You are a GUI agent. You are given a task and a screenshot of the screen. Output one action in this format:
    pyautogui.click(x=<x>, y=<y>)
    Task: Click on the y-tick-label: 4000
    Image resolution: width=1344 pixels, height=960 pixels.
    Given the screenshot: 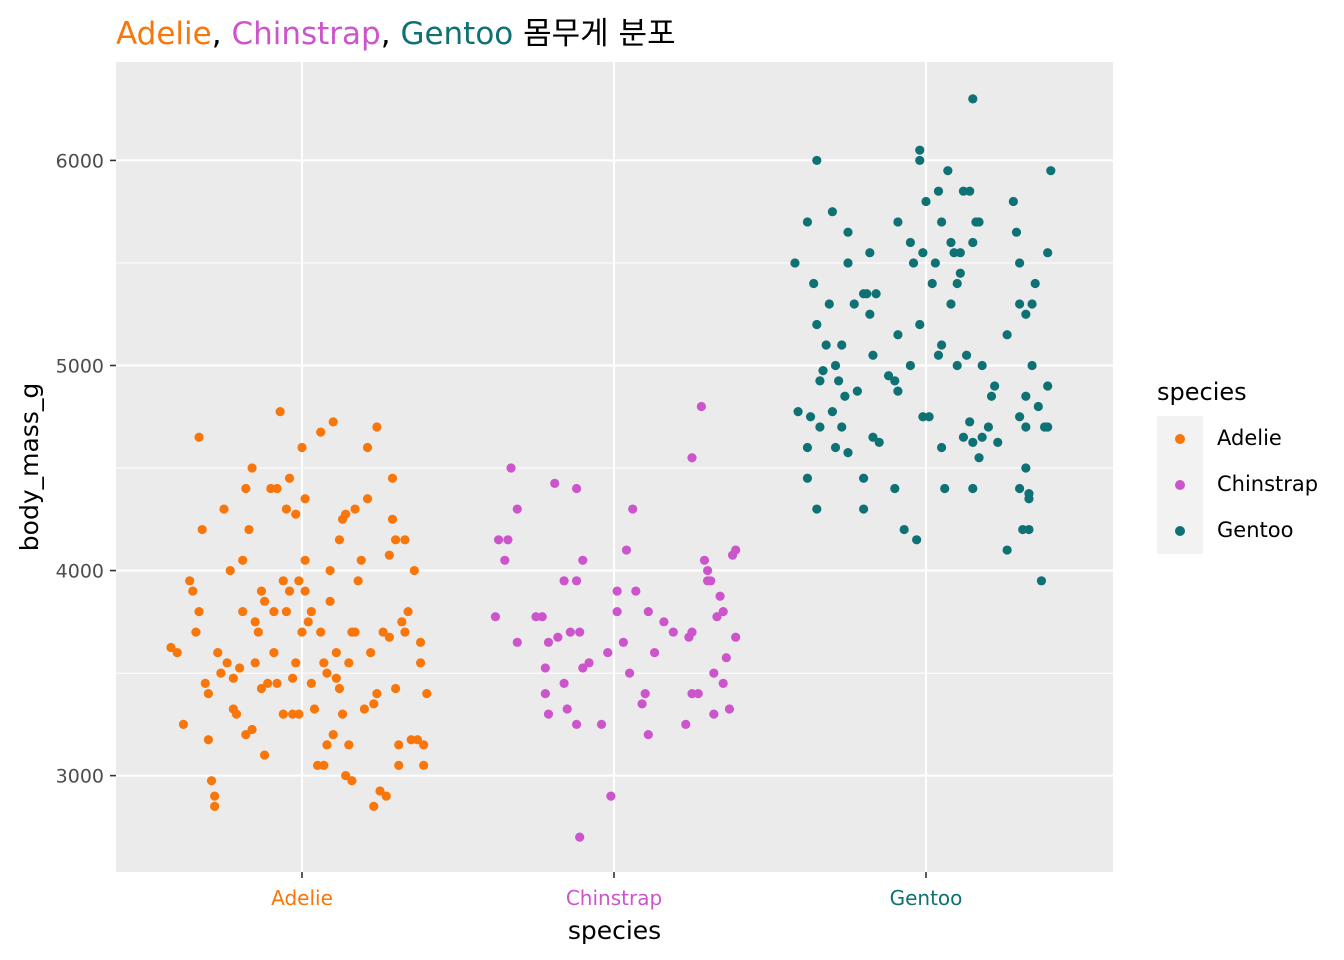 What is the action you would take?
    pyautogui.click(x=80, y=572)
    